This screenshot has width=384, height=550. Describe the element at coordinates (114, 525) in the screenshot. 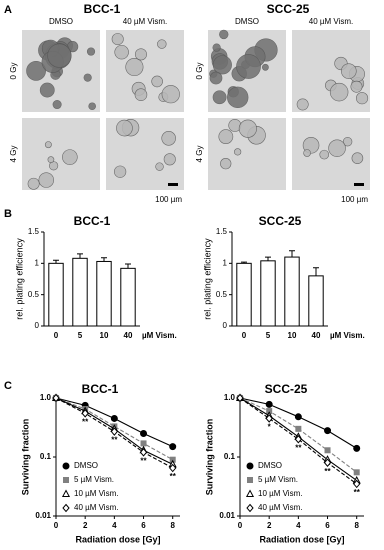

I see `x-tick-label: 4` at that location.